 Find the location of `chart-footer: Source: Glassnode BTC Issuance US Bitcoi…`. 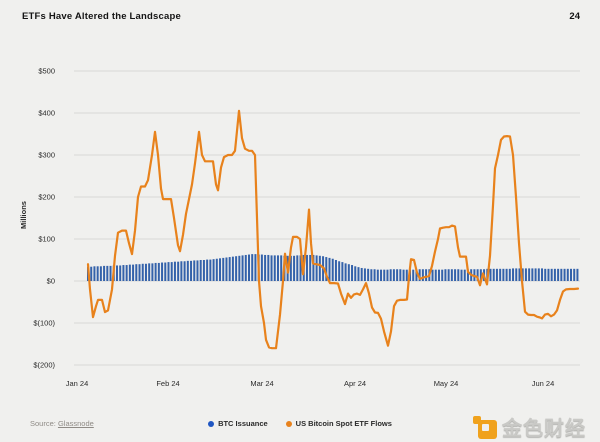

chart-footer: Source: Glassnode BTC Issuance US Bitcoi… is located at coordinates (300, 427).